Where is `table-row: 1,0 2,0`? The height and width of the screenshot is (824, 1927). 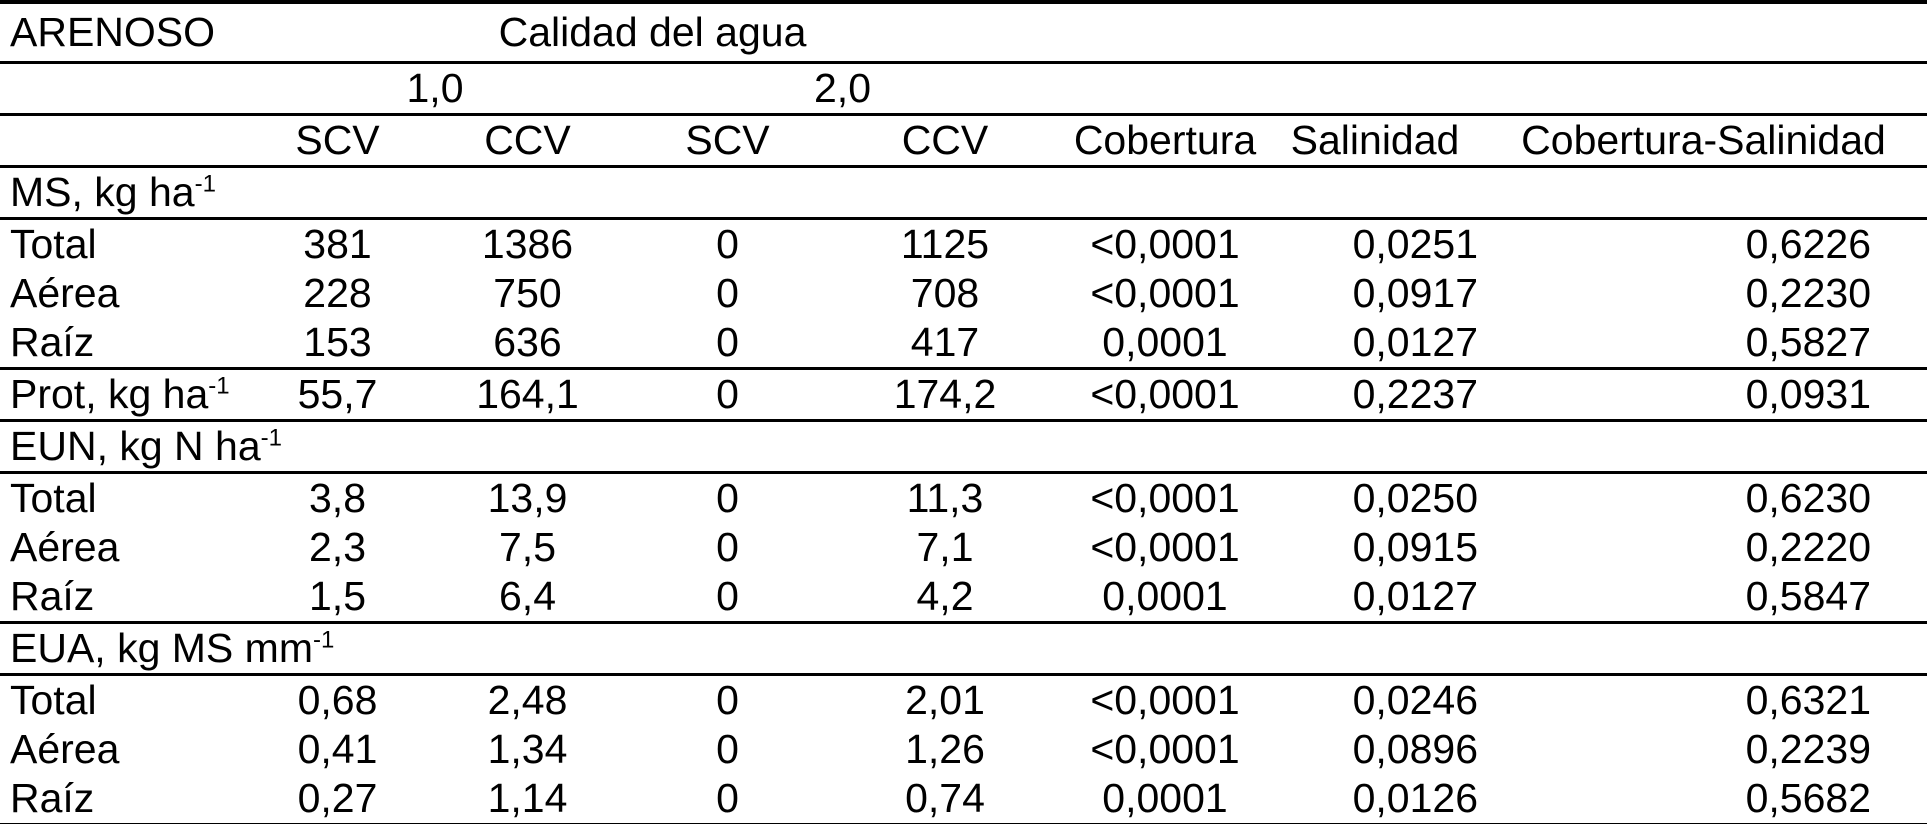 table-row: 1,0 2,0 is located at coordinates (963, 89).